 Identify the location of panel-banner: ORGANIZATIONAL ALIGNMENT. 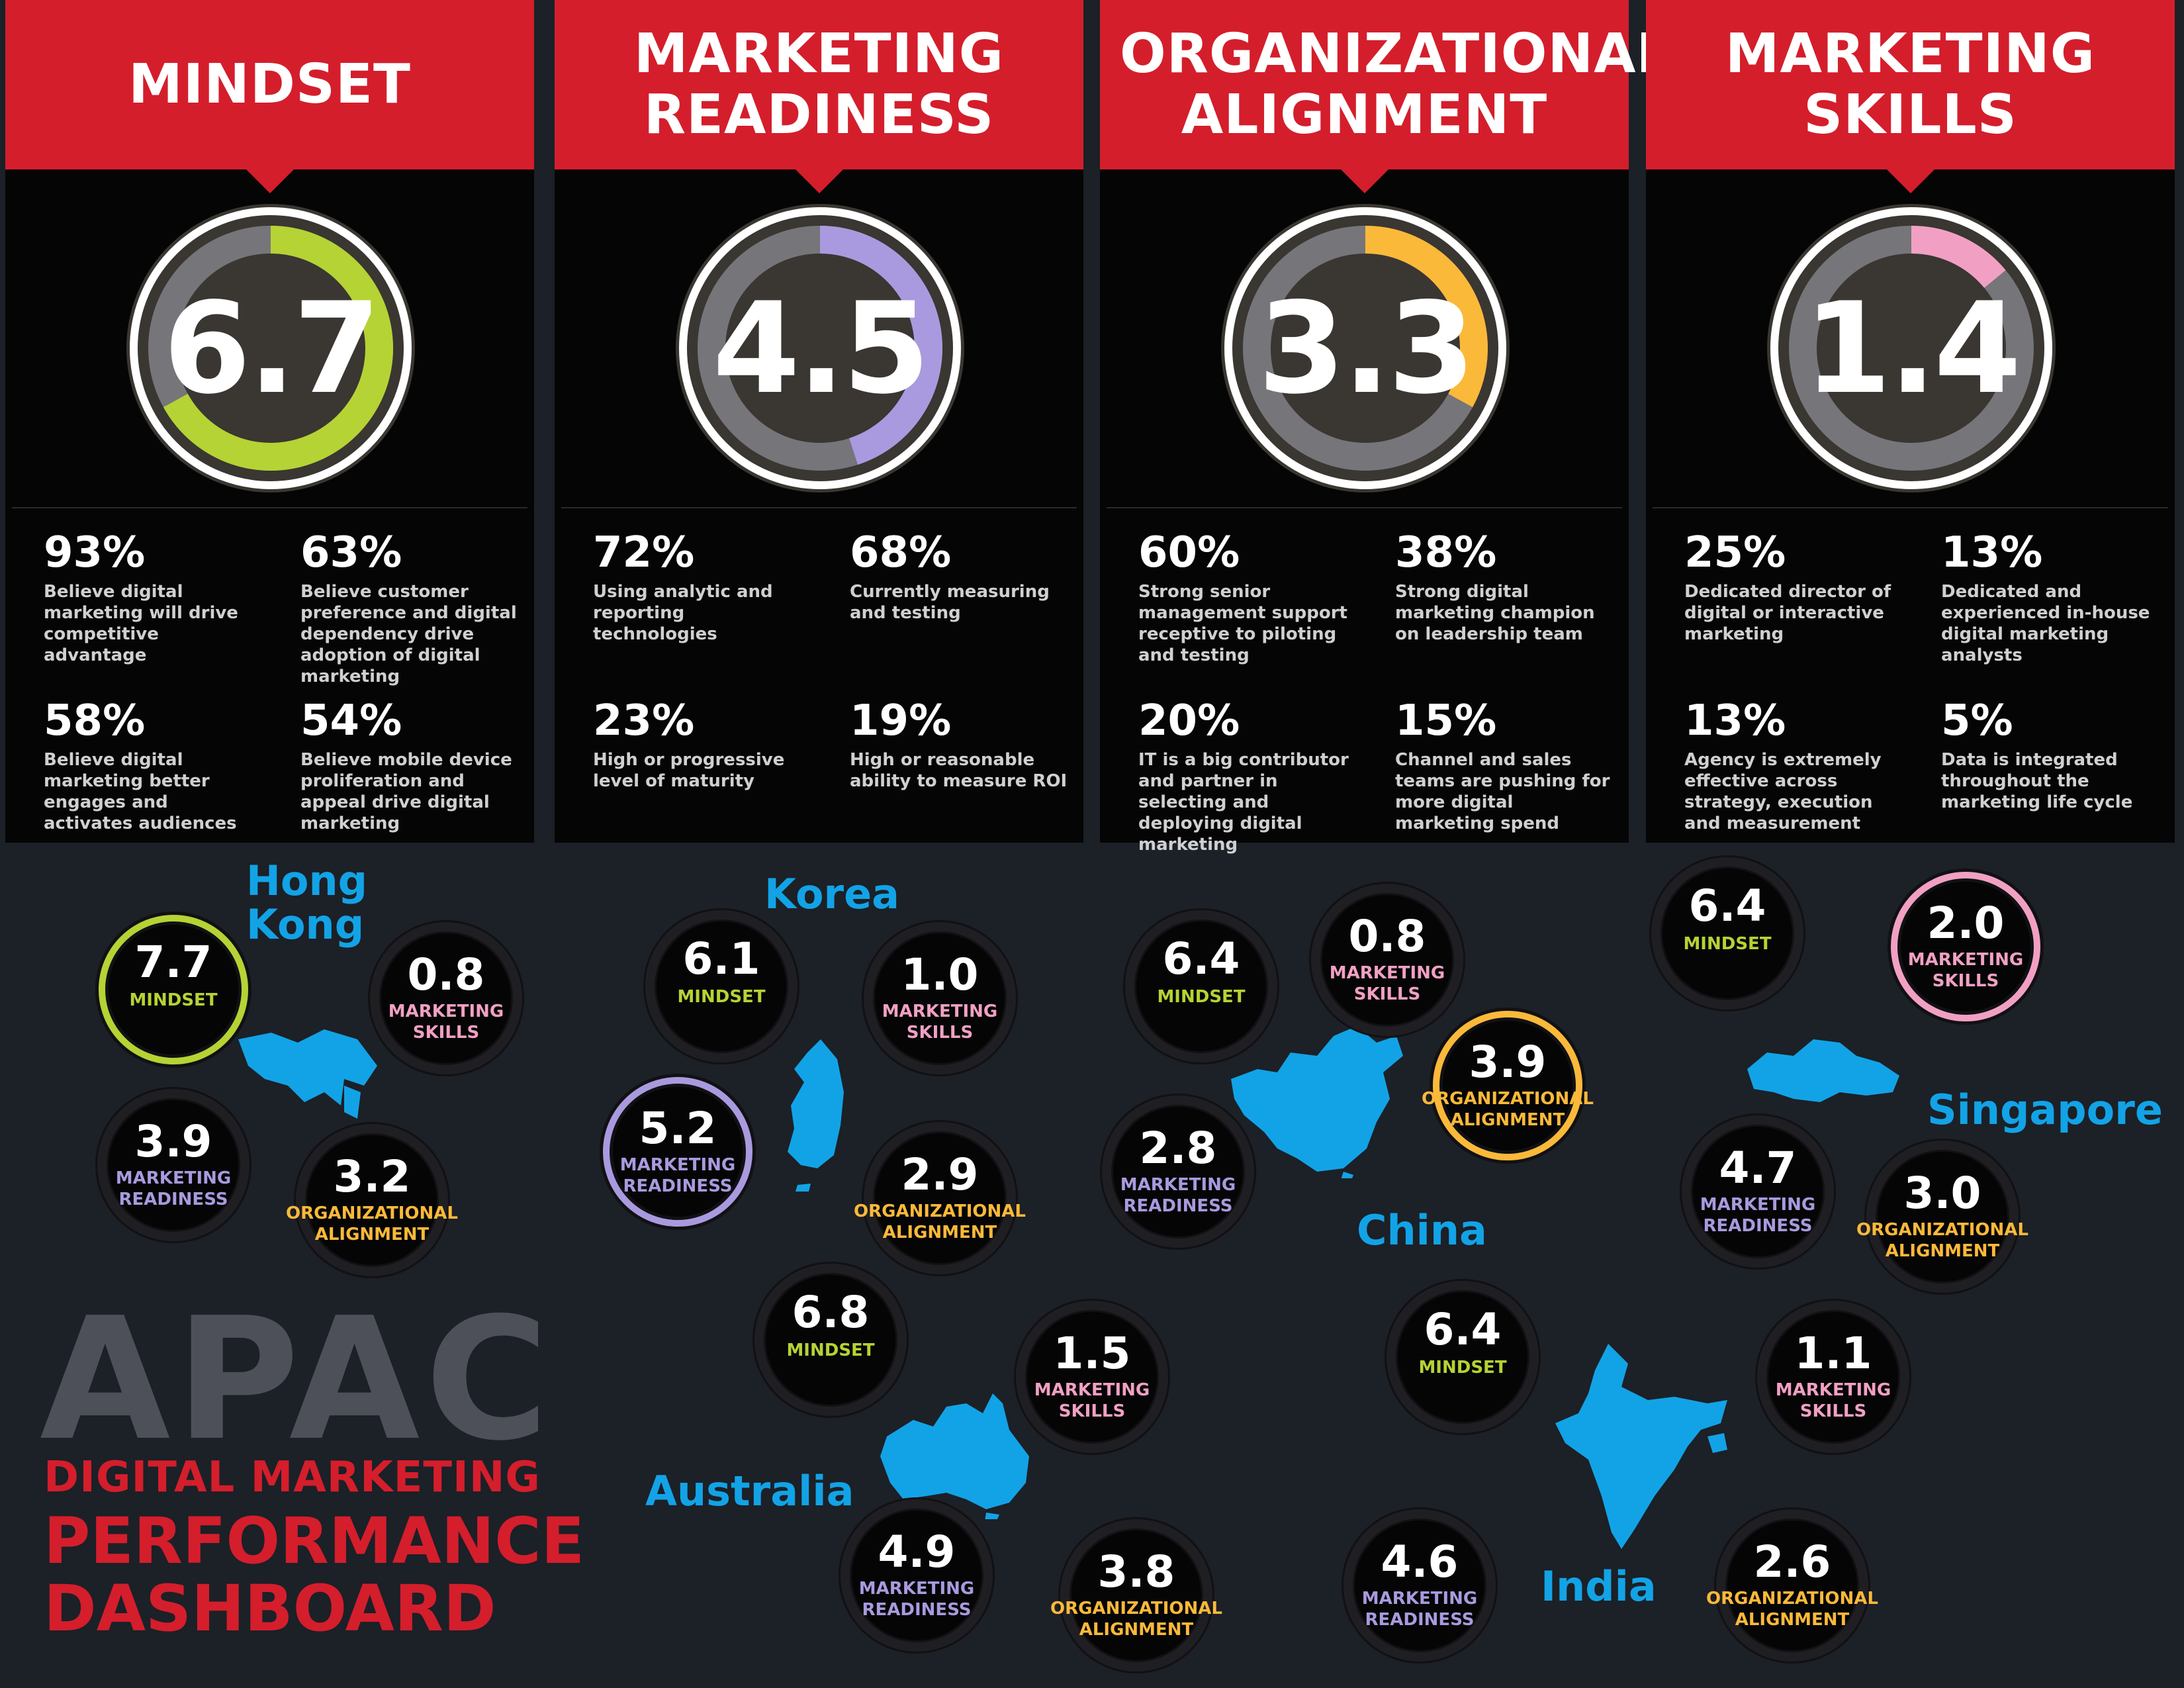
(1386, 96).